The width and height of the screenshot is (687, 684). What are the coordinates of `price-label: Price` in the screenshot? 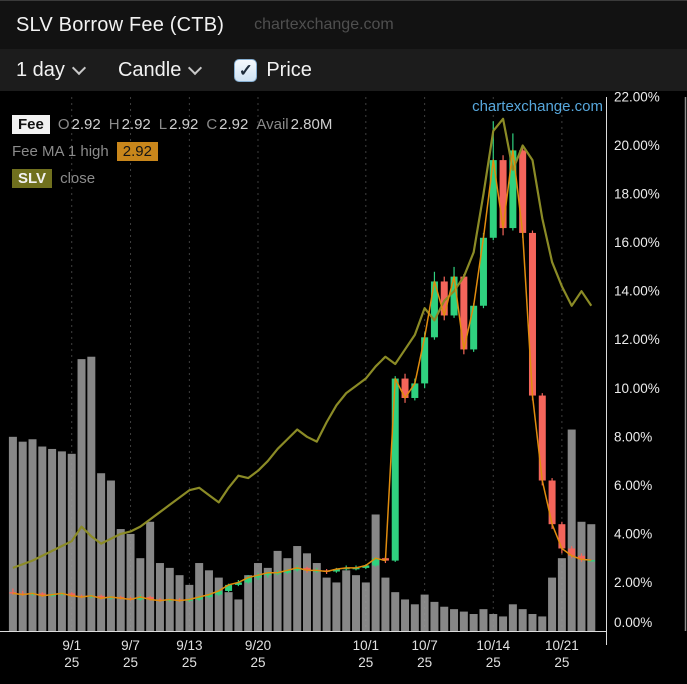 It's located at (289, 69).